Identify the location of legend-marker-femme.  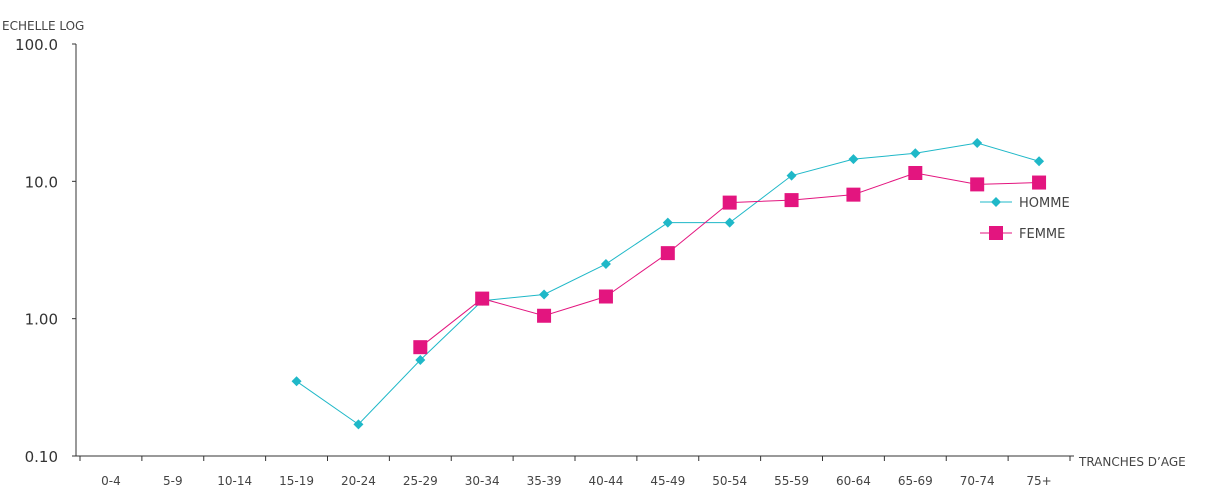
(996, 233).